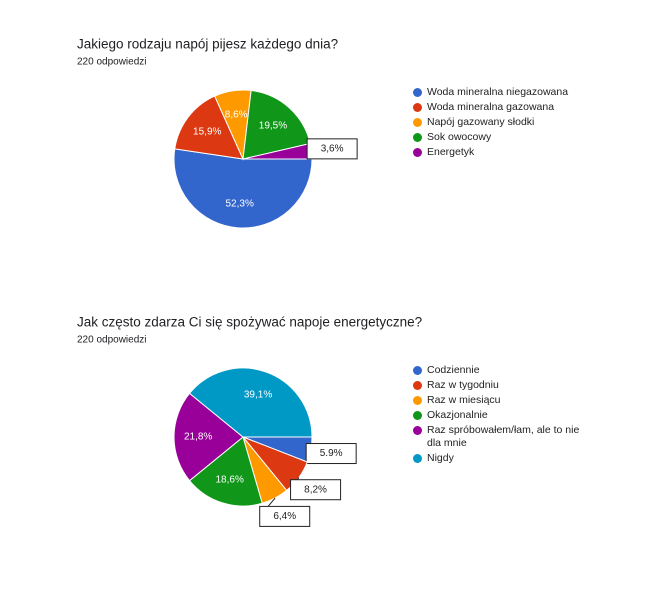 This screenshot has height=589, width=669. What do you see at coordinates (481, 122) in the screenshot?
I see `legend-label: Napój gazowany słodki` at bounding box center [481, 122].